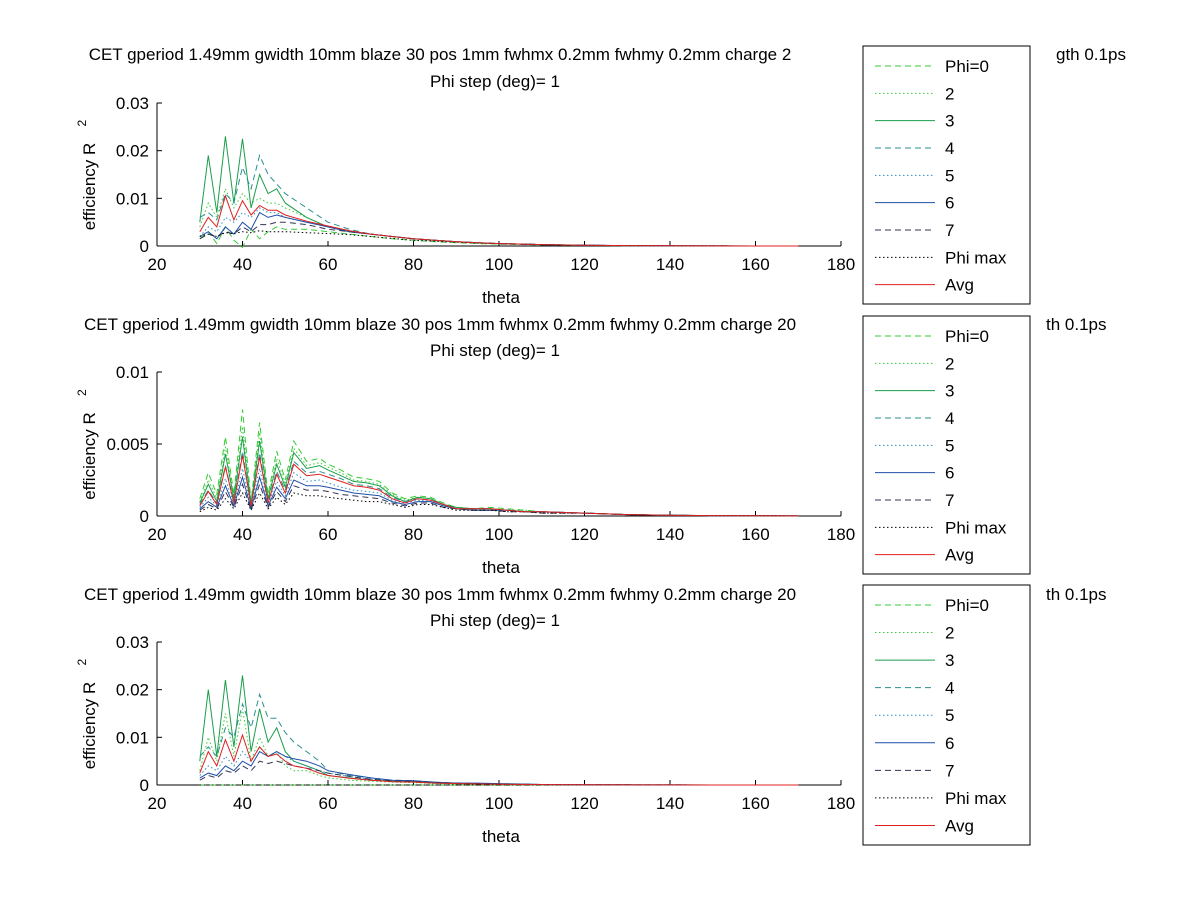 This screenshot has height=901, width=1200. Describe the element at coordinates (1091, 54) in the screenshot. I see `chart-title-tail: gth 0.1ps` at that location.